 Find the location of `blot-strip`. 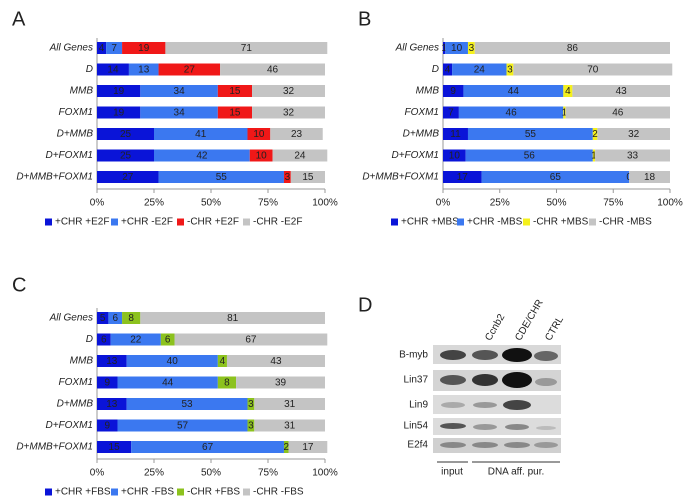

blot-strip is located at coordinates (497, 404).